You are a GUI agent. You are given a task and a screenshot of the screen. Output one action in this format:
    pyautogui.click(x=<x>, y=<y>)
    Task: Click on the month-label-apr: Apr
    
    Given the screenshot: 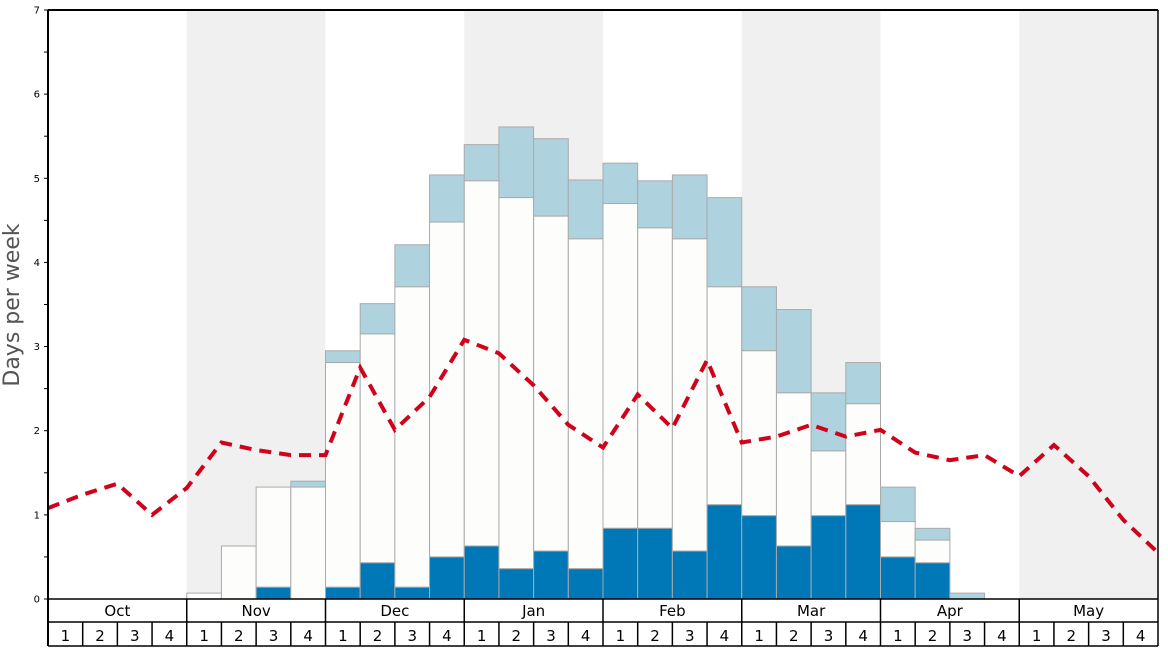 What is the action you would take?
    pyautogui.click(x=950, y=611)
    